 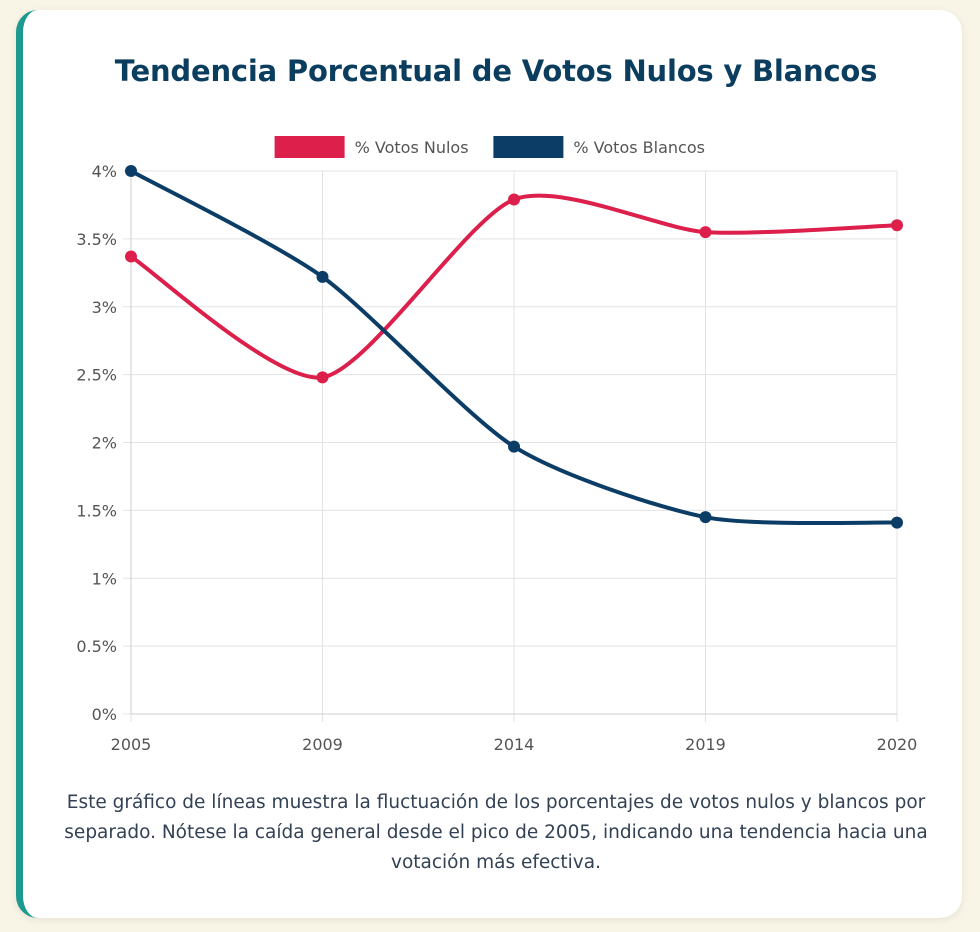 I want to click on y-tick-label: 4%, so click(x=104, y=171).